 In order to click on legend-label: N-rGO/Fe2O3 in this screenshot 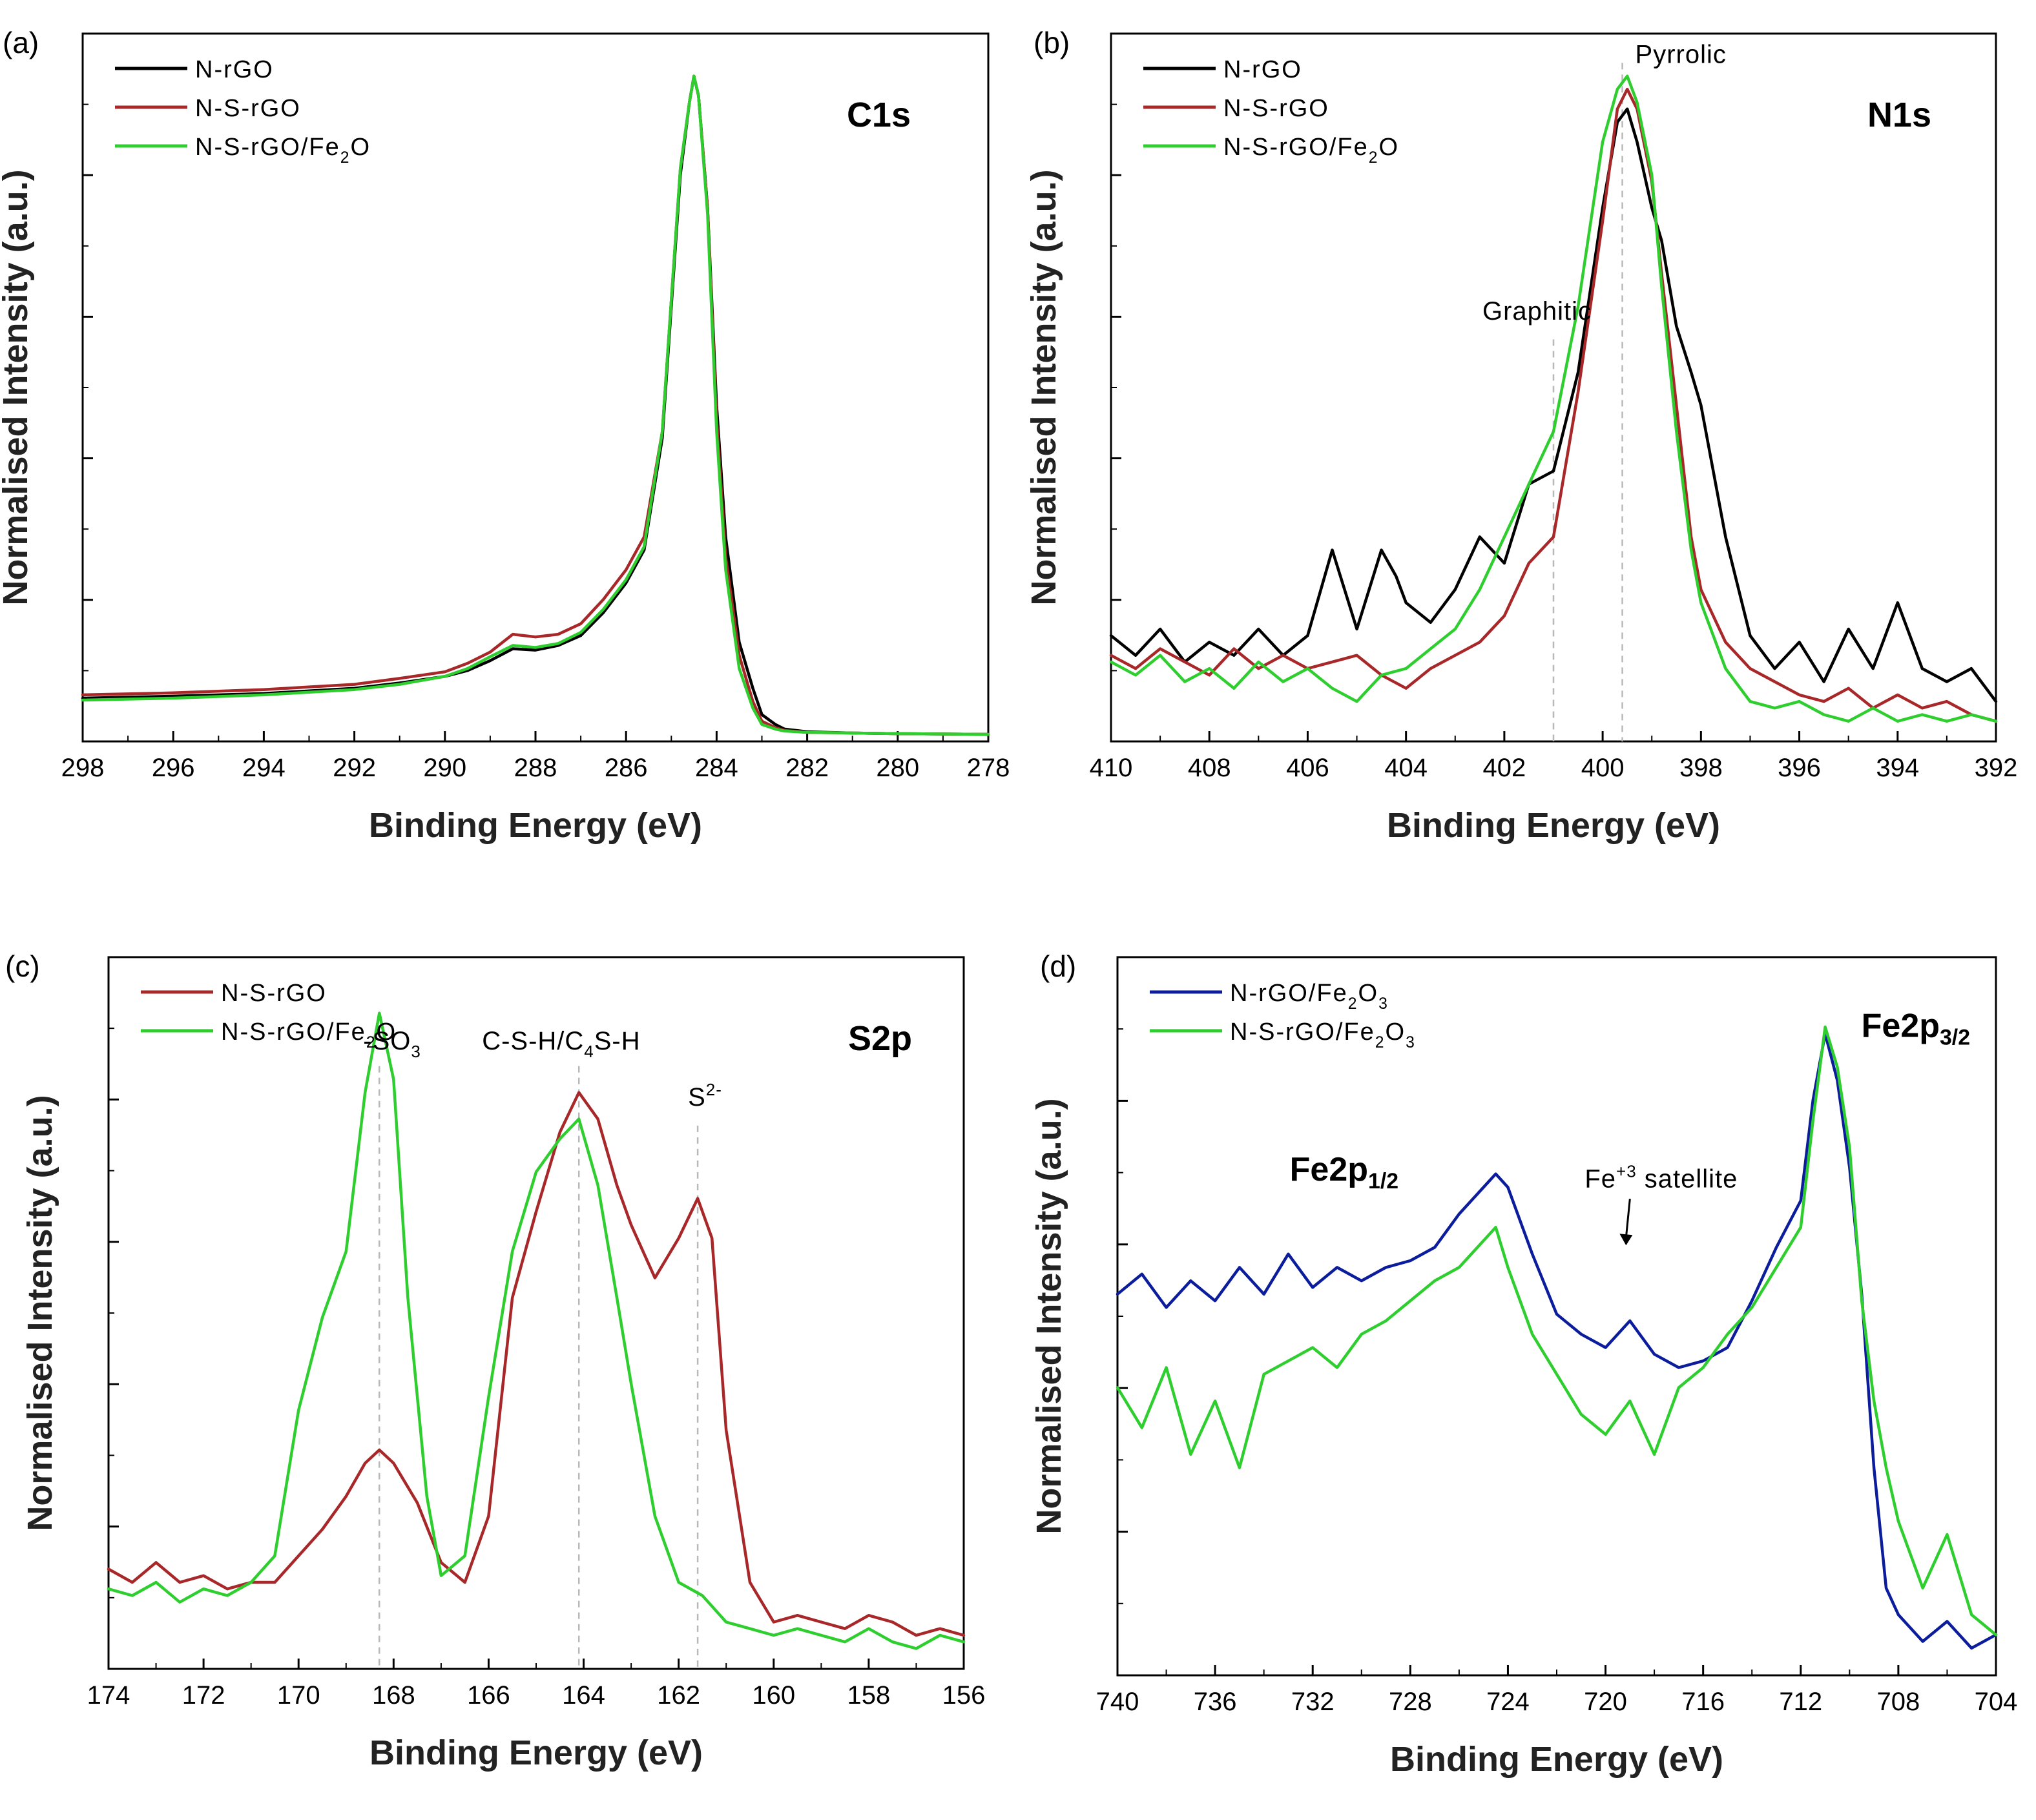, I will do `click(1309, 996)`.